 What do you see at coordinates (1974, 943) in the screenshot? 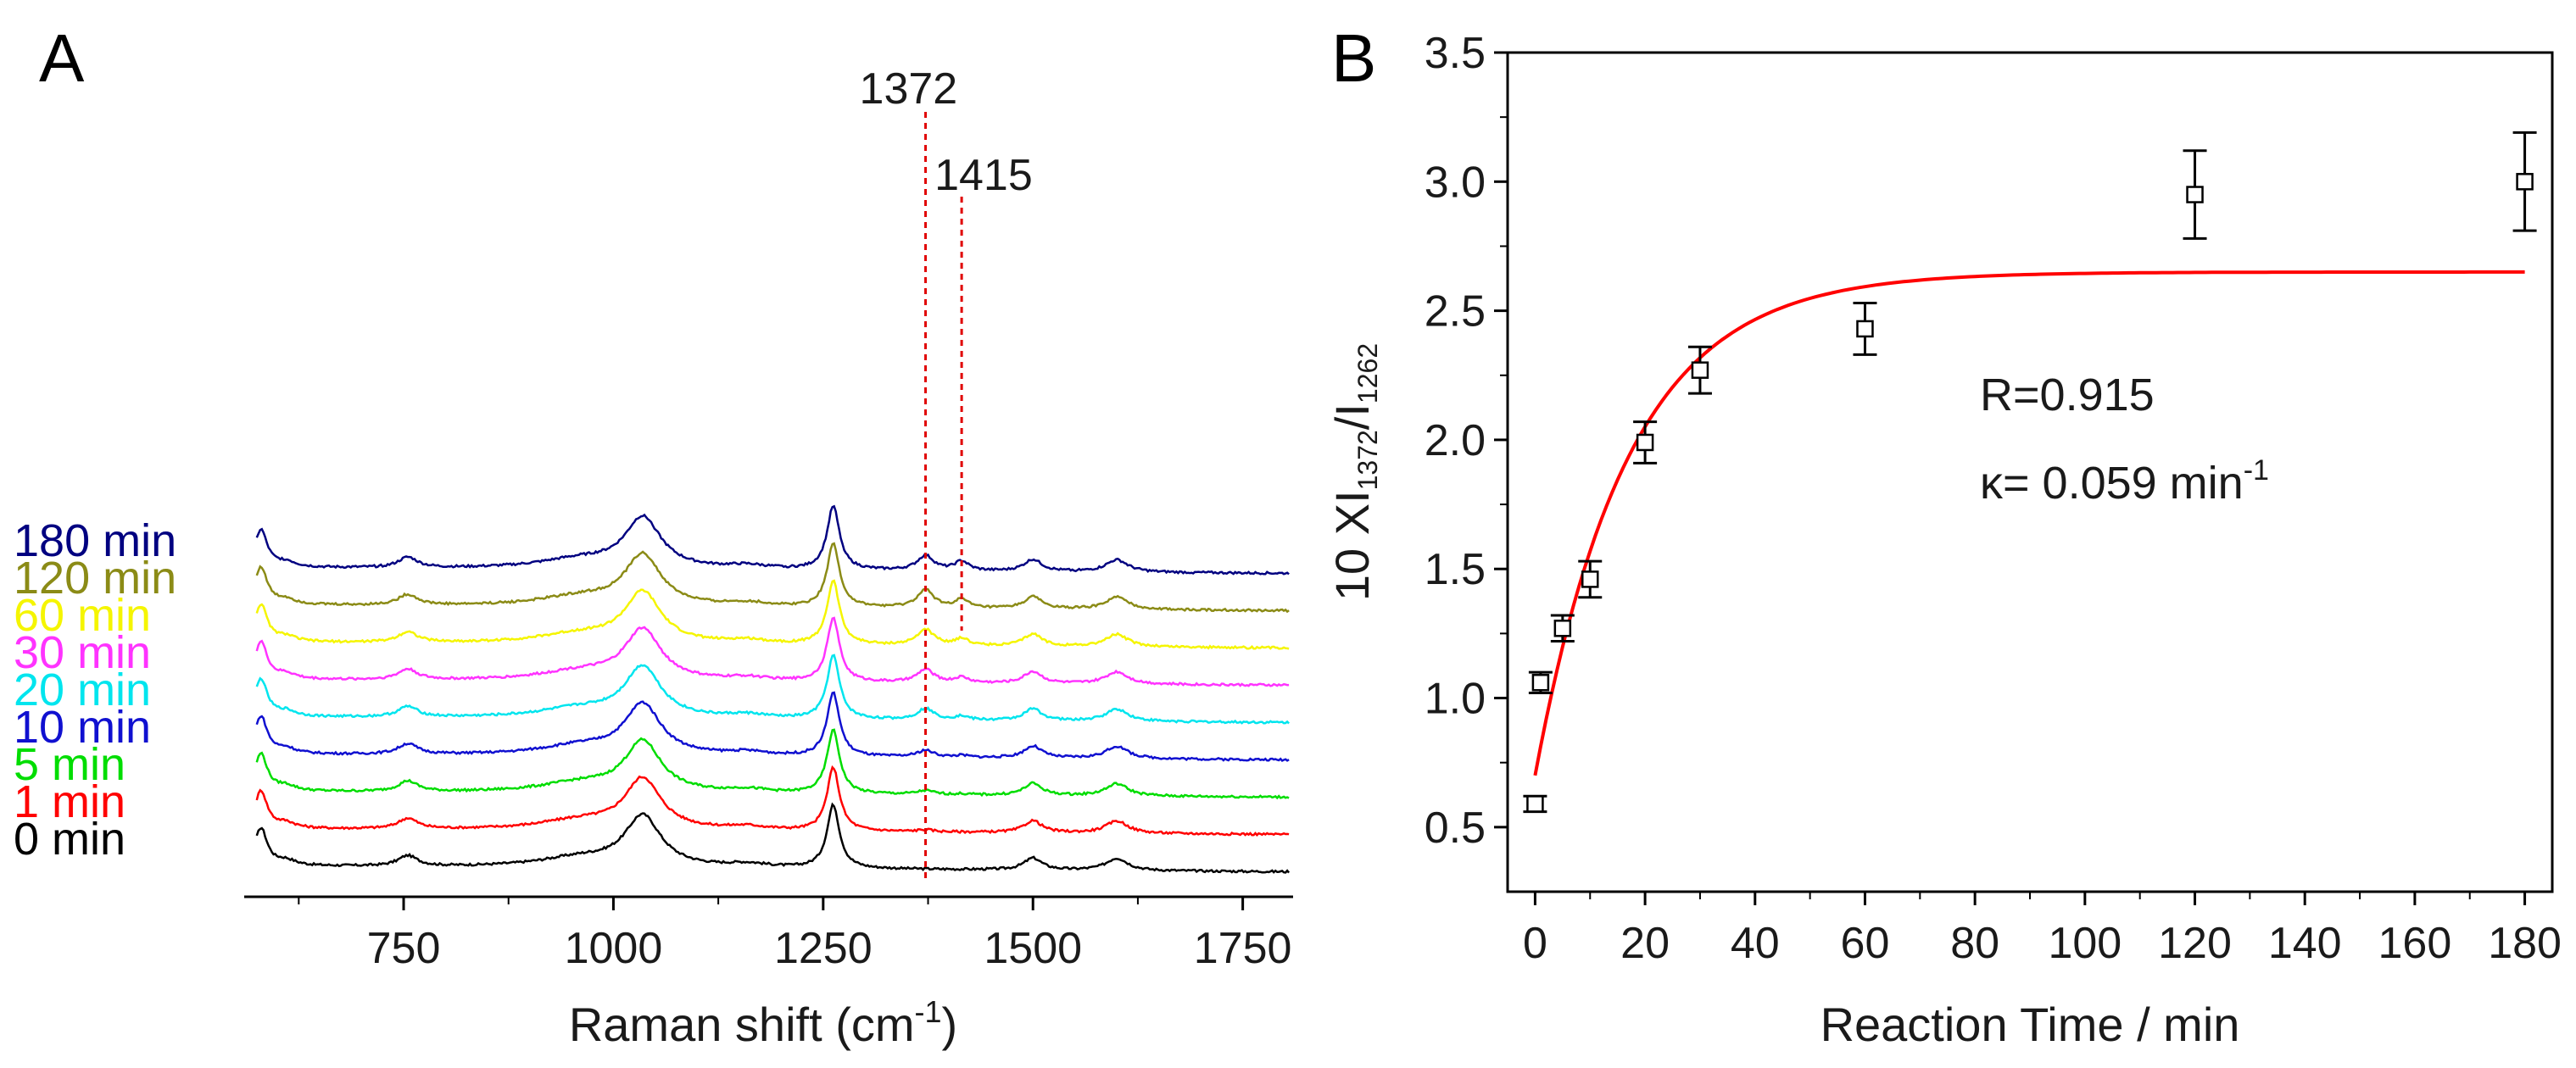
I see `x-tick-label: 80` at bounding box center [1974, 943].